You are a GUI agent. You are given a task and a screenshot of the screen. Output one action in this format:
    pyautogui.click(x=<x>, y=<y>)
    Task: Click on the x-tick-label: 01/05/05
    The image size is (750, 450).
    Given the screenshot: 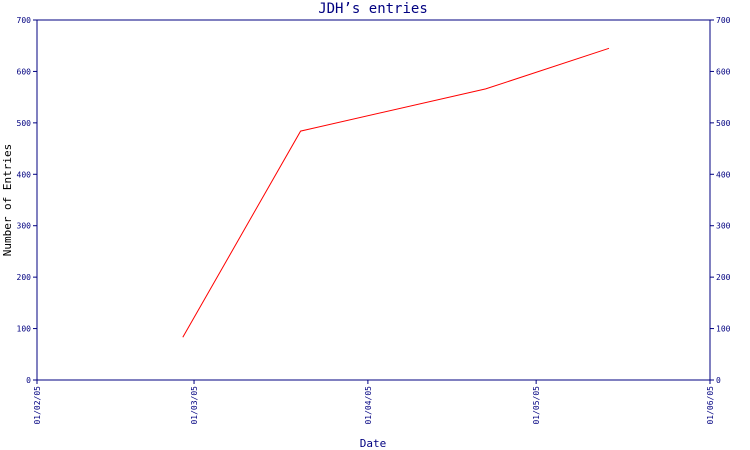 What is the action you would take?
    pyautogui.click(x=536, y=405)
    